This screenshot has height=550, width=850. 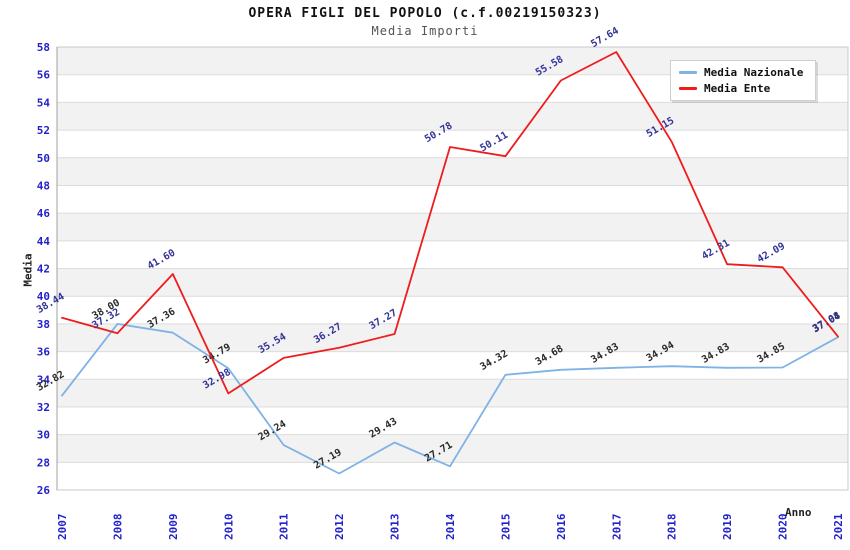 I want to click on x-tick-label: 2019, so click(x=727, y=527).